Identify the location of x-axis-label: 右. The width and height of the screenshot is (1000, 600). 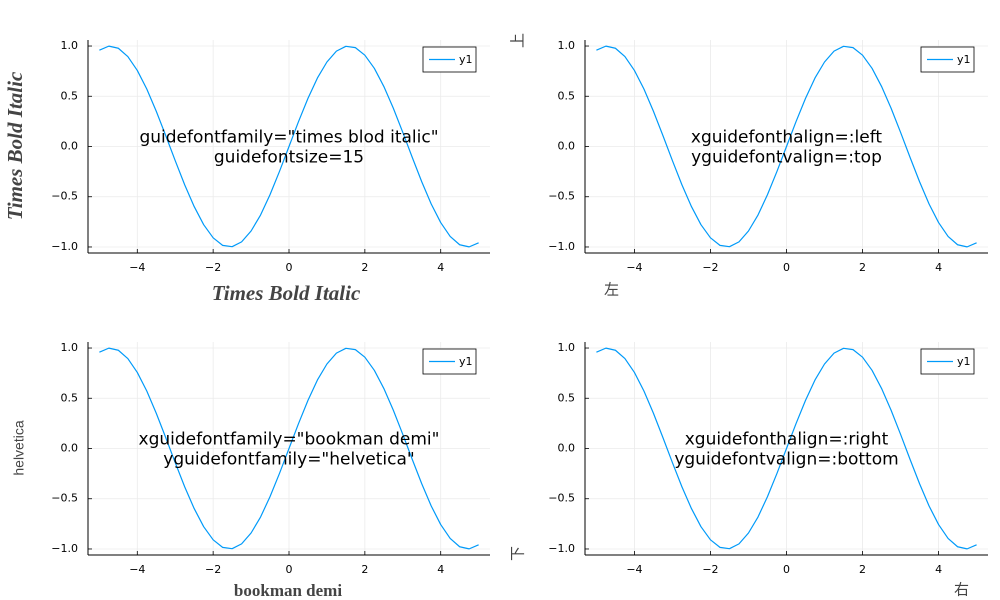
(961, 590).